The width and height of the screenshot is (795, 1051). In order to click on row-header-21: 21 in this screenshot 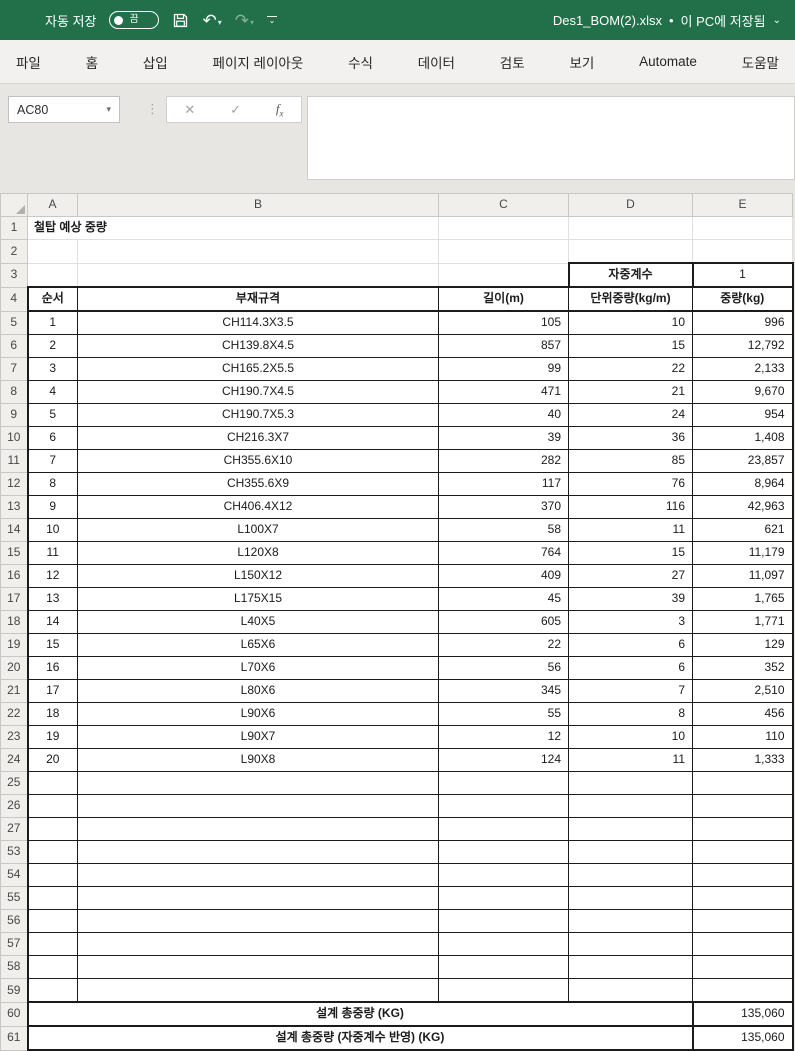, I will do `click(14, 691)`.